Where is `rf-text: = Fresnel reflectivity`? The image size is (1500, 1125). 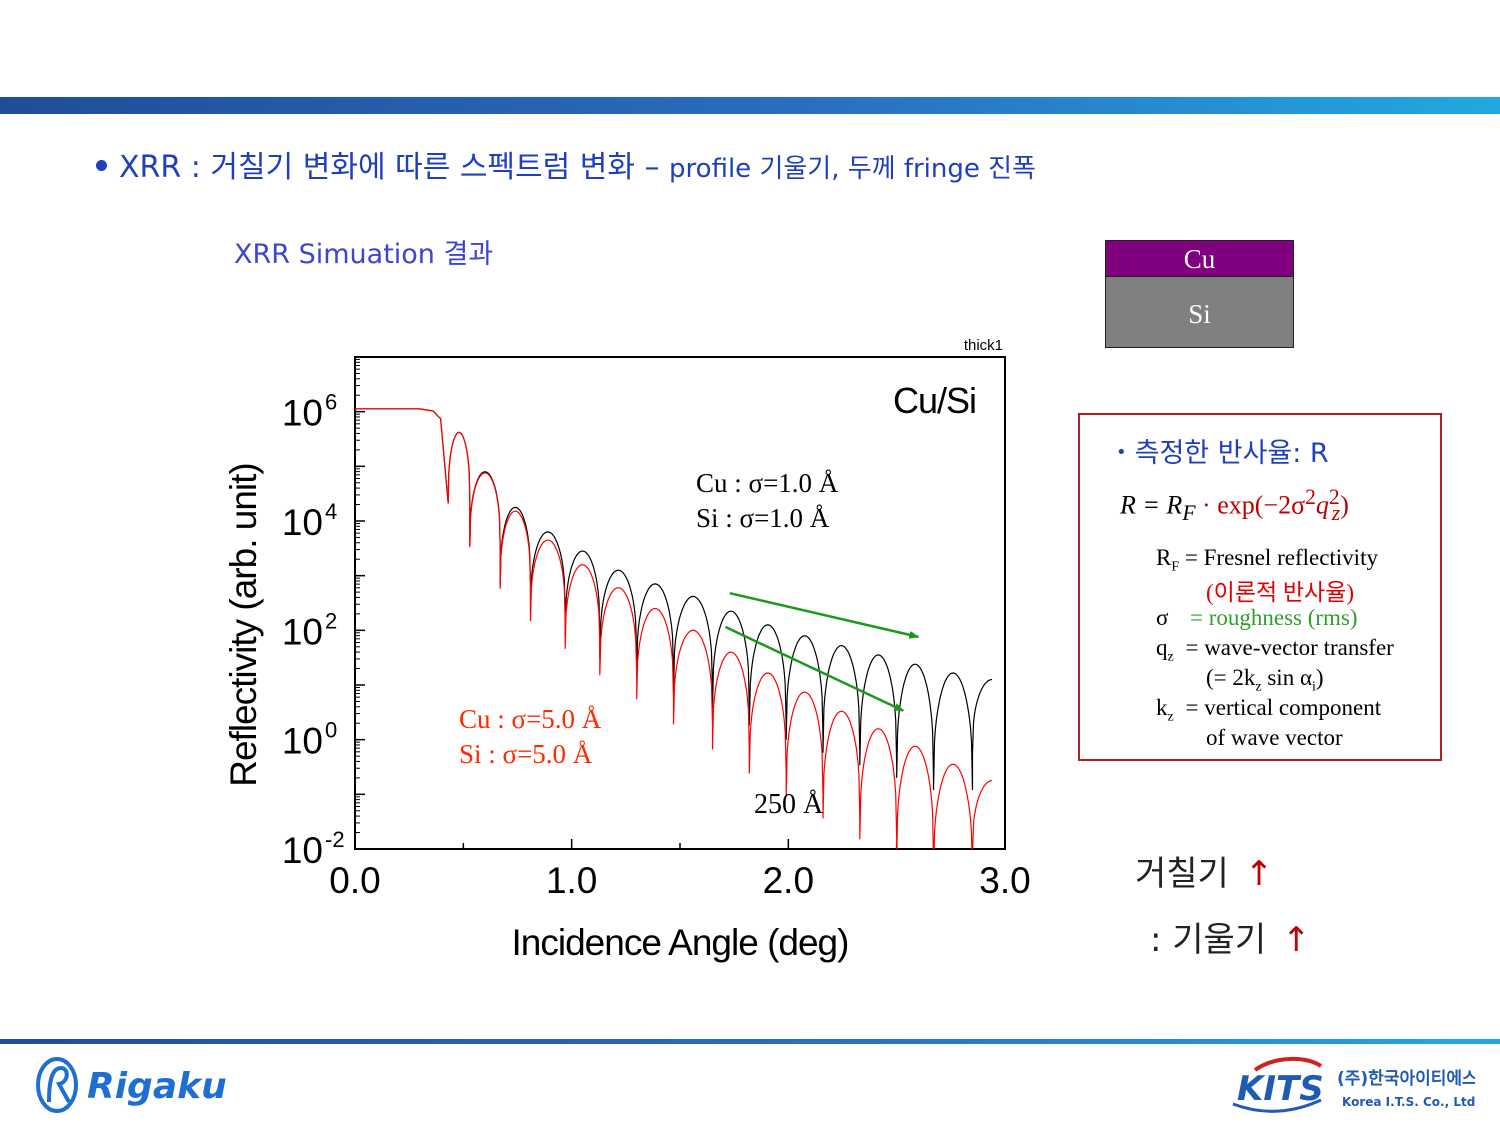 rf-text: = Fresnel reflectivity is located at coordinates (1278, 557).